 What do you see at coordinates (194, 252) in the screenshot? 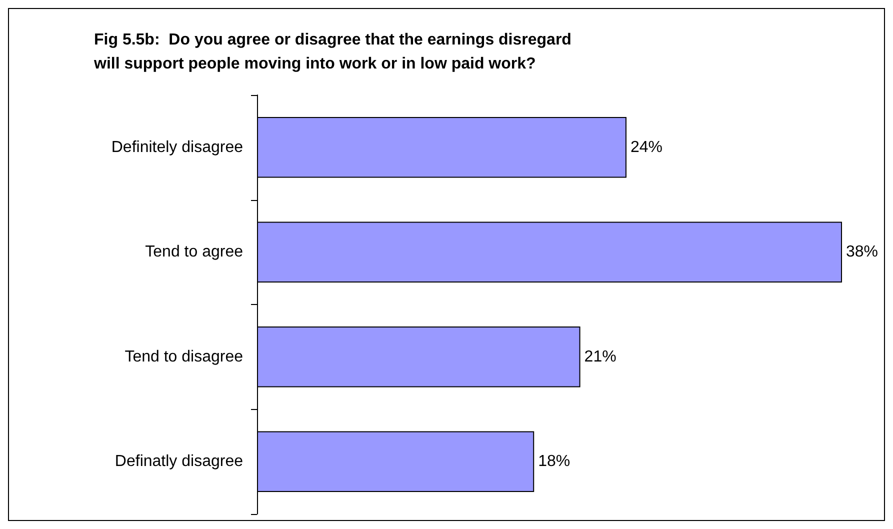
I see `y-tick-label: Tend to agree` at bounding box center [194, 252].